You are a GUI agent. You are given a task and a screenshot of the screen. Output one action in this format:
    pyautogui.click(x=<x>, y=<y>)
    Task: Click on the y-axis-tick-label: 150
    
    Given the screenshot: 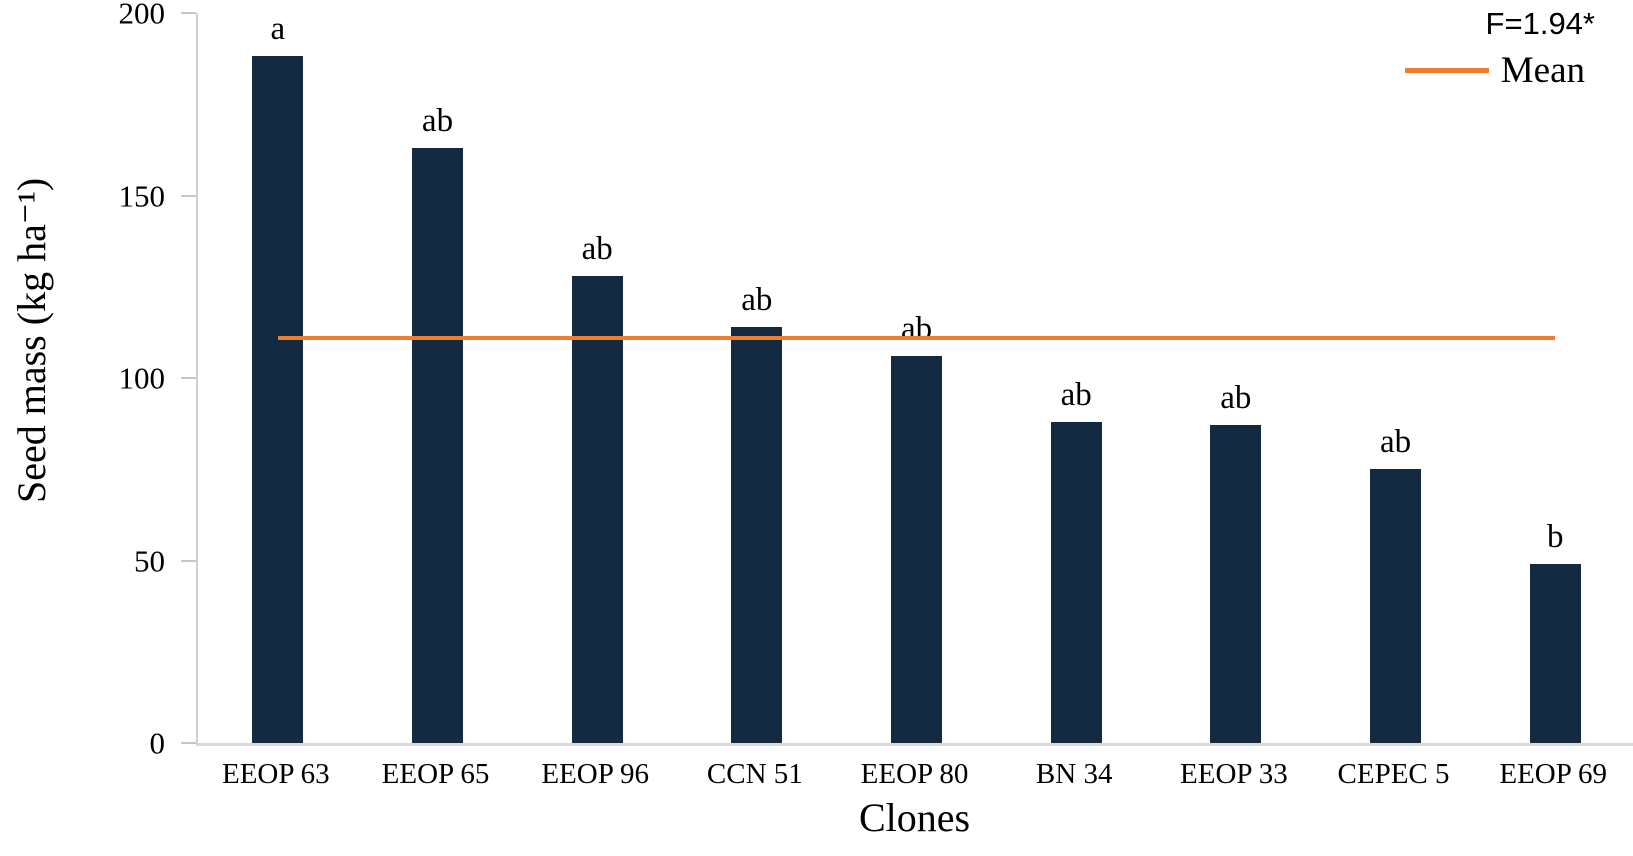 What is the action you would take?
    pyautogui.click(x=142, y=195)
    